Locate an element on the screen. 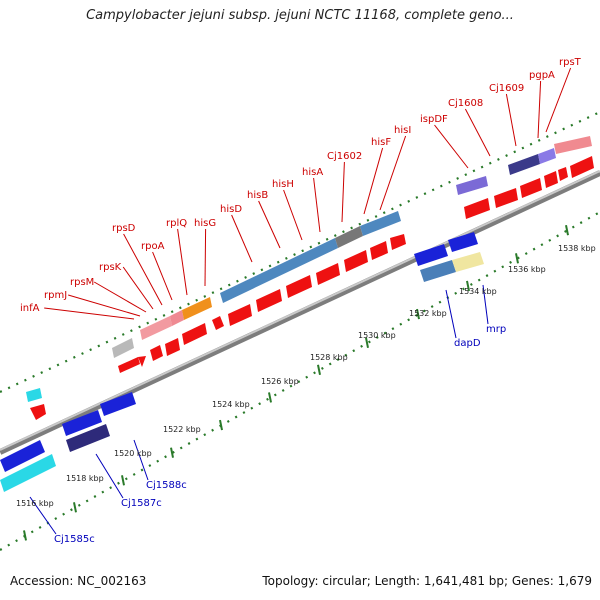  accession-text: Accession: NC_002163 is located at coordinates (78, 581).